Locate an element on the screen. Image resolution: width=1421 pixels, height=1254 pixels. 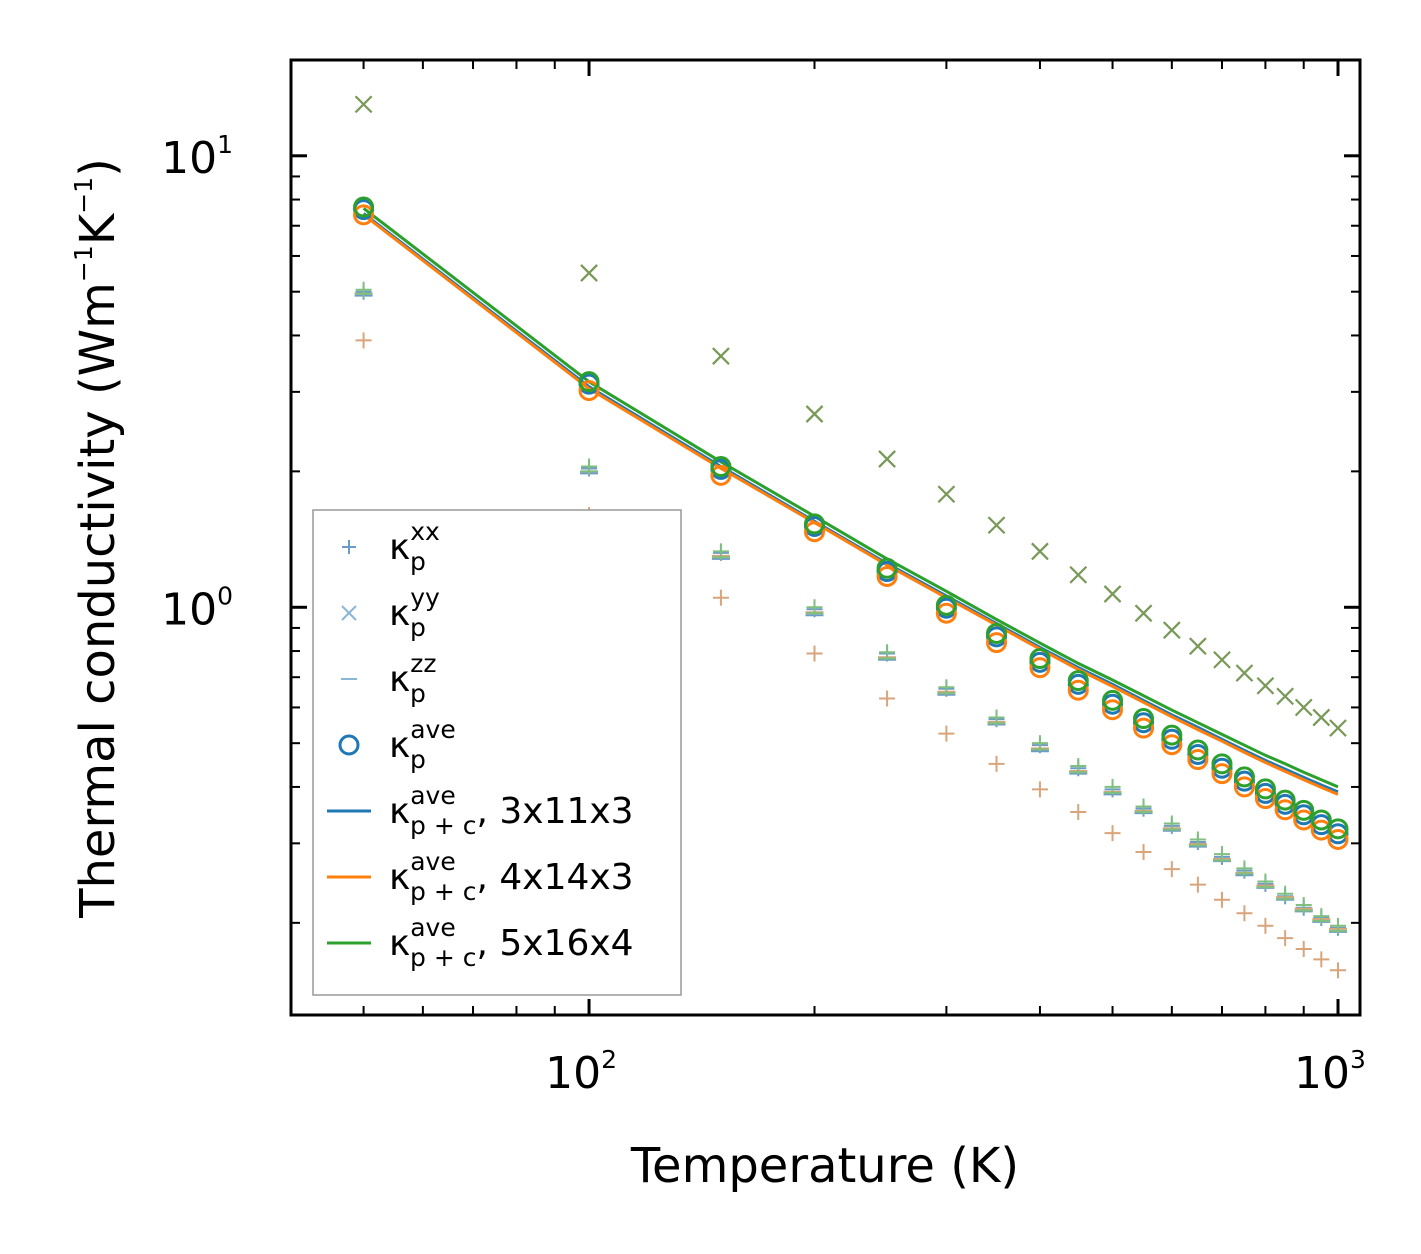
y-axis-title-mid: K is located at coordinates (98, 228).